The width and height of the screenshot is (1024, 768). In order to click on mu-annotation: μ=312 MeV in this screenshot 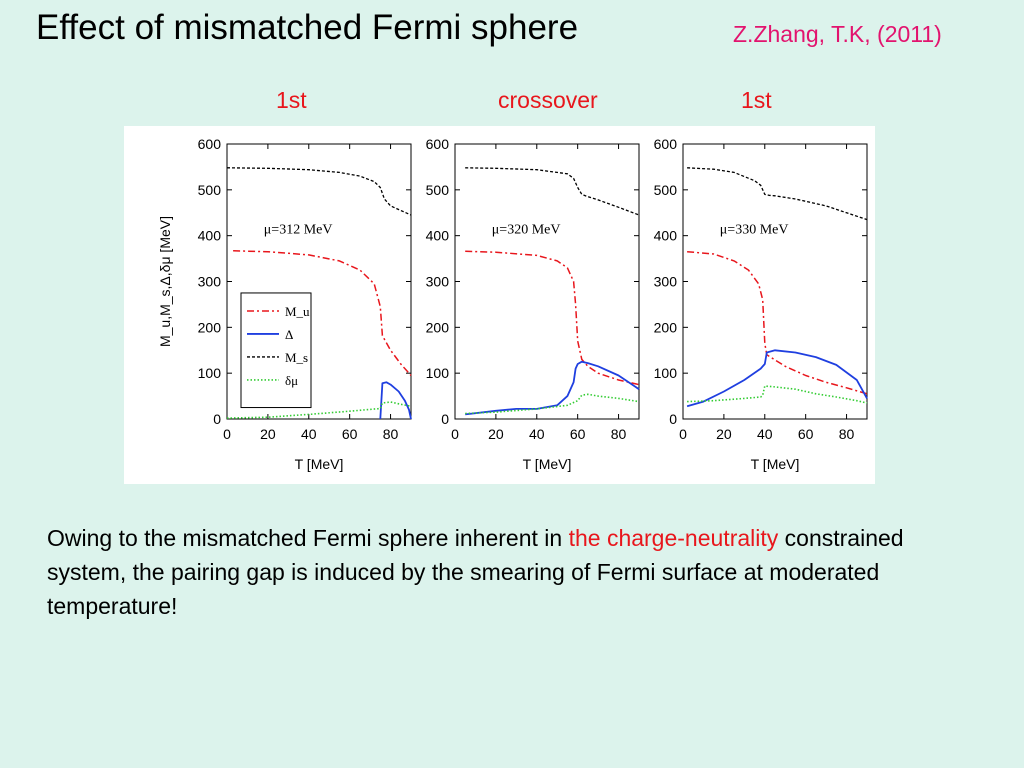, I will do `click(298, 229)`.